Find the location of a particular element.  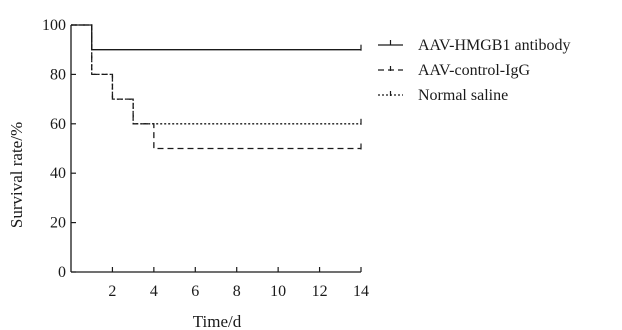

legend-label-1: AAV-HMGB1 antibody is located at coordinates (494, 45).